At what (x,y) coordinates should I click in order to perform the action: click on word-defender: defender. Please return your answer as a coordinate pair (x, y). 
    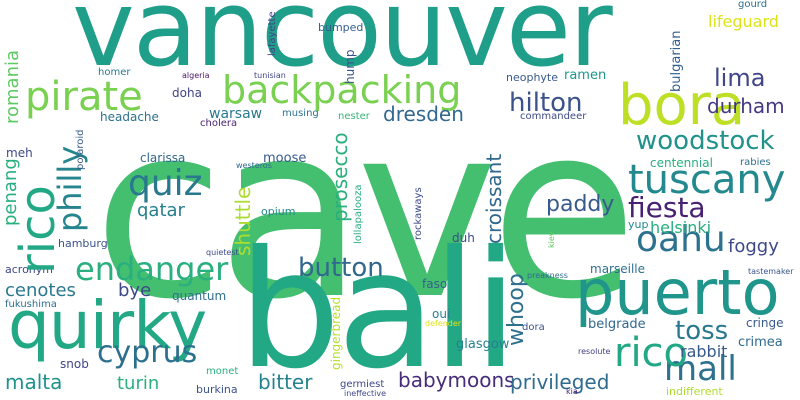
    Looking at the image, I should click on (443, 323).